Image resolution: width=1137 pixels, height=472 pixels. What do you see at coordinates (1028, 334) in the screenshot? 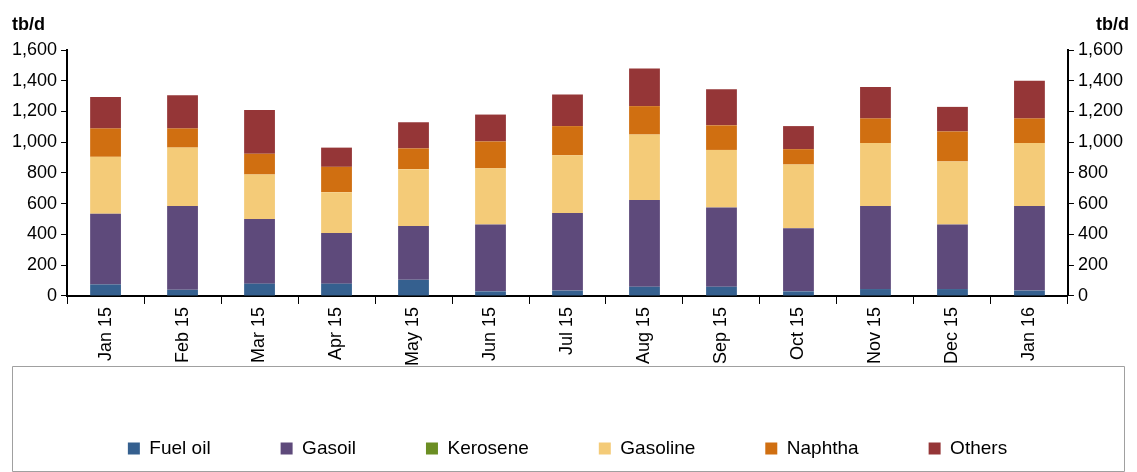
I see `x-tick-label: Jan 16` at bounding box center [1028, 334].